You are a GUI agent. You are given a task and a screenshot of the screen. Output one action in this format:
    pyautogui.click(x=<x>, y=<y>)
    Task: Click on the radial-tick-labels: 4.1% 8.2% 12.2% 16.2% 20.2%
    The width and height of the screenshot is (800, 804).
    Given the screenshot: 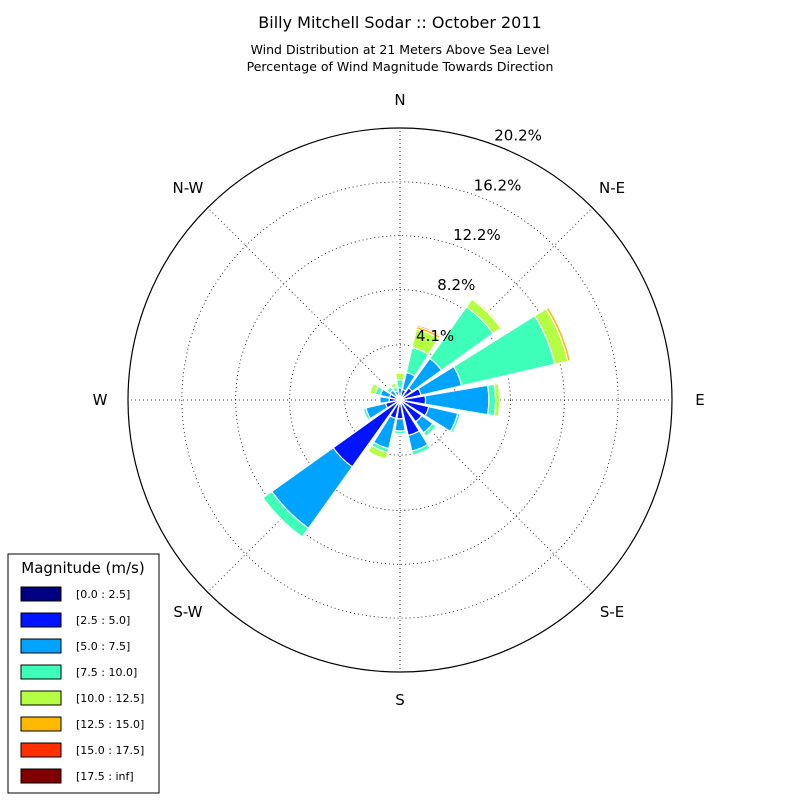 What is the action you would take?
    pyautogui.click(x=479, y=236)
    